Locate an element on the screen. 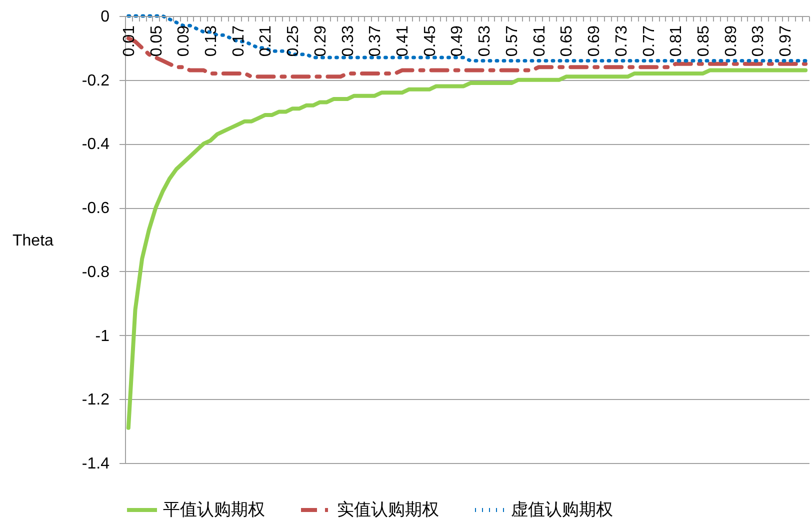 The image size is (812, 519). x-tick-label: 0.05 is located at coordinates (157, 41).